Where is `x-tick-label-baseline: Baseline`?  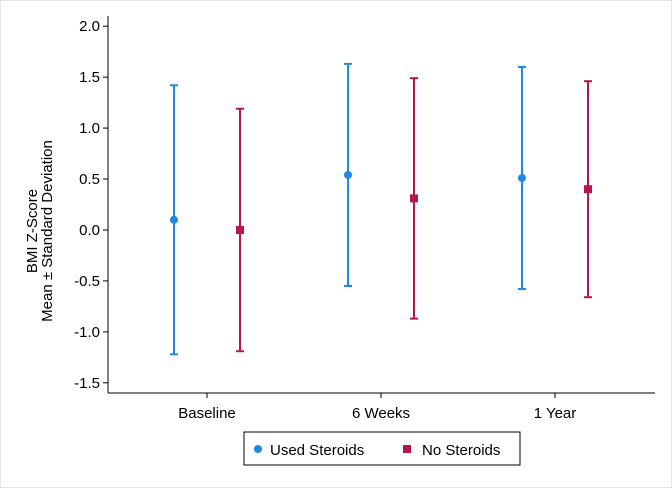
x-tick-label-baseline: Baseline is located at coordinates (207, 413).